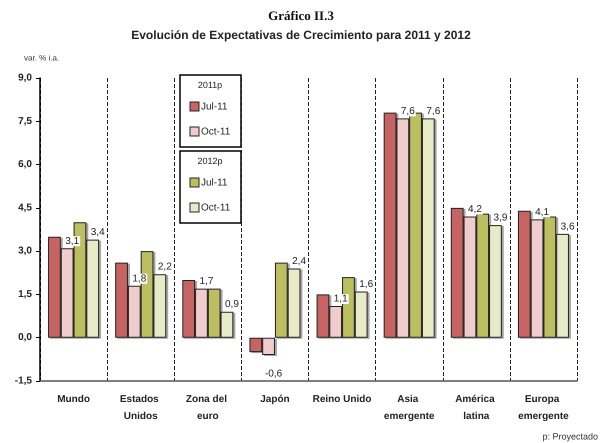 Image resolution: width=602 pixels, height=443 pixels. I want to click on data-label: 1,1, so click(341, 298).